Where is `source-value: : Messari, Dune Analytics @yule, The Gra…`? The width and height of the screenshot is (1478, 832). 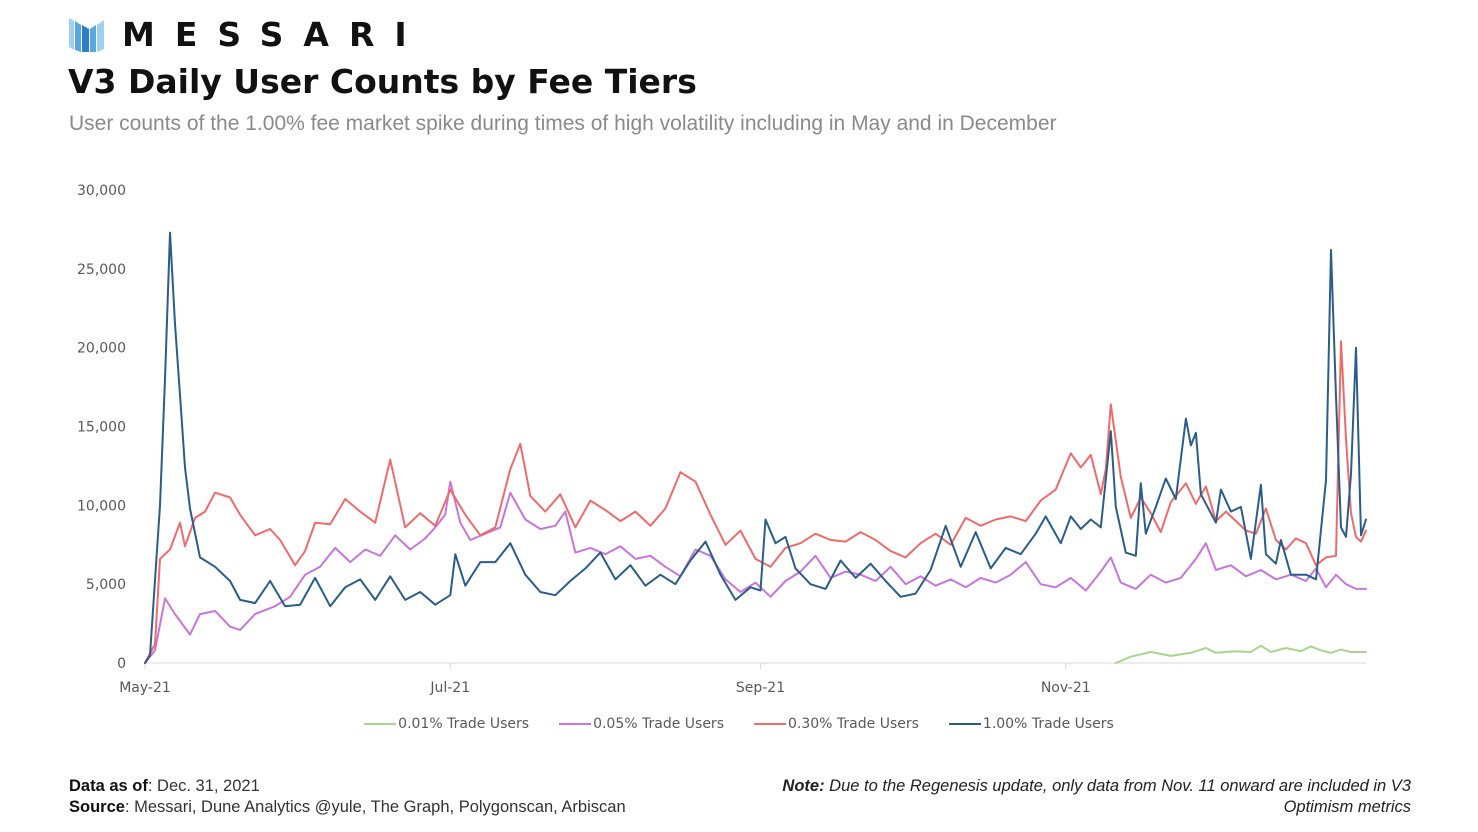 source-value: : Messari, Dune Analytics @yule, The Gra… is located at coordinates (375, 807).